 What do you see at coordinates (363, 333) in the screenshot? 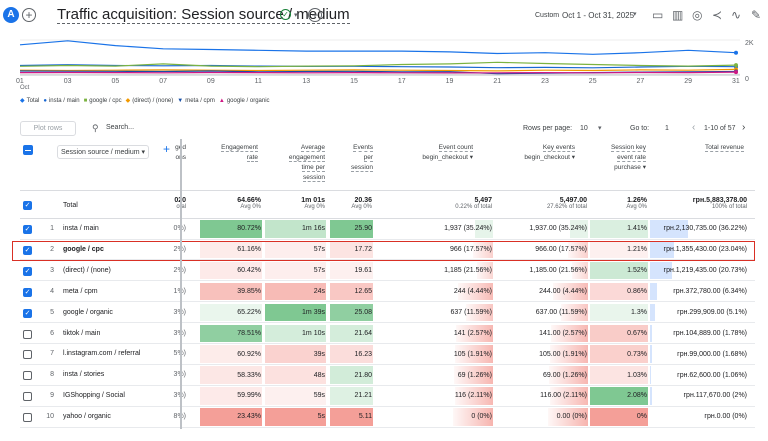
I see `row-metric-value: 21.64` at bounding box center [363, 333].